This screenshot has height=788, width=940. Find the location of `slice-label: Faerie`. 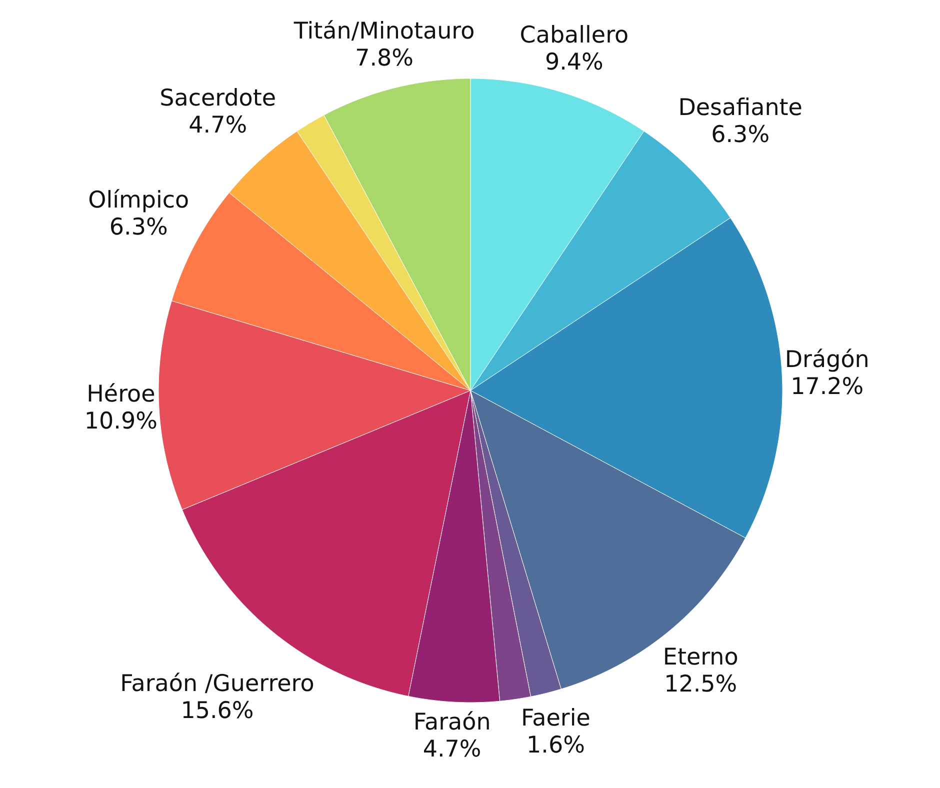

slice-label: Faerie is located at coordinates (555, 719).